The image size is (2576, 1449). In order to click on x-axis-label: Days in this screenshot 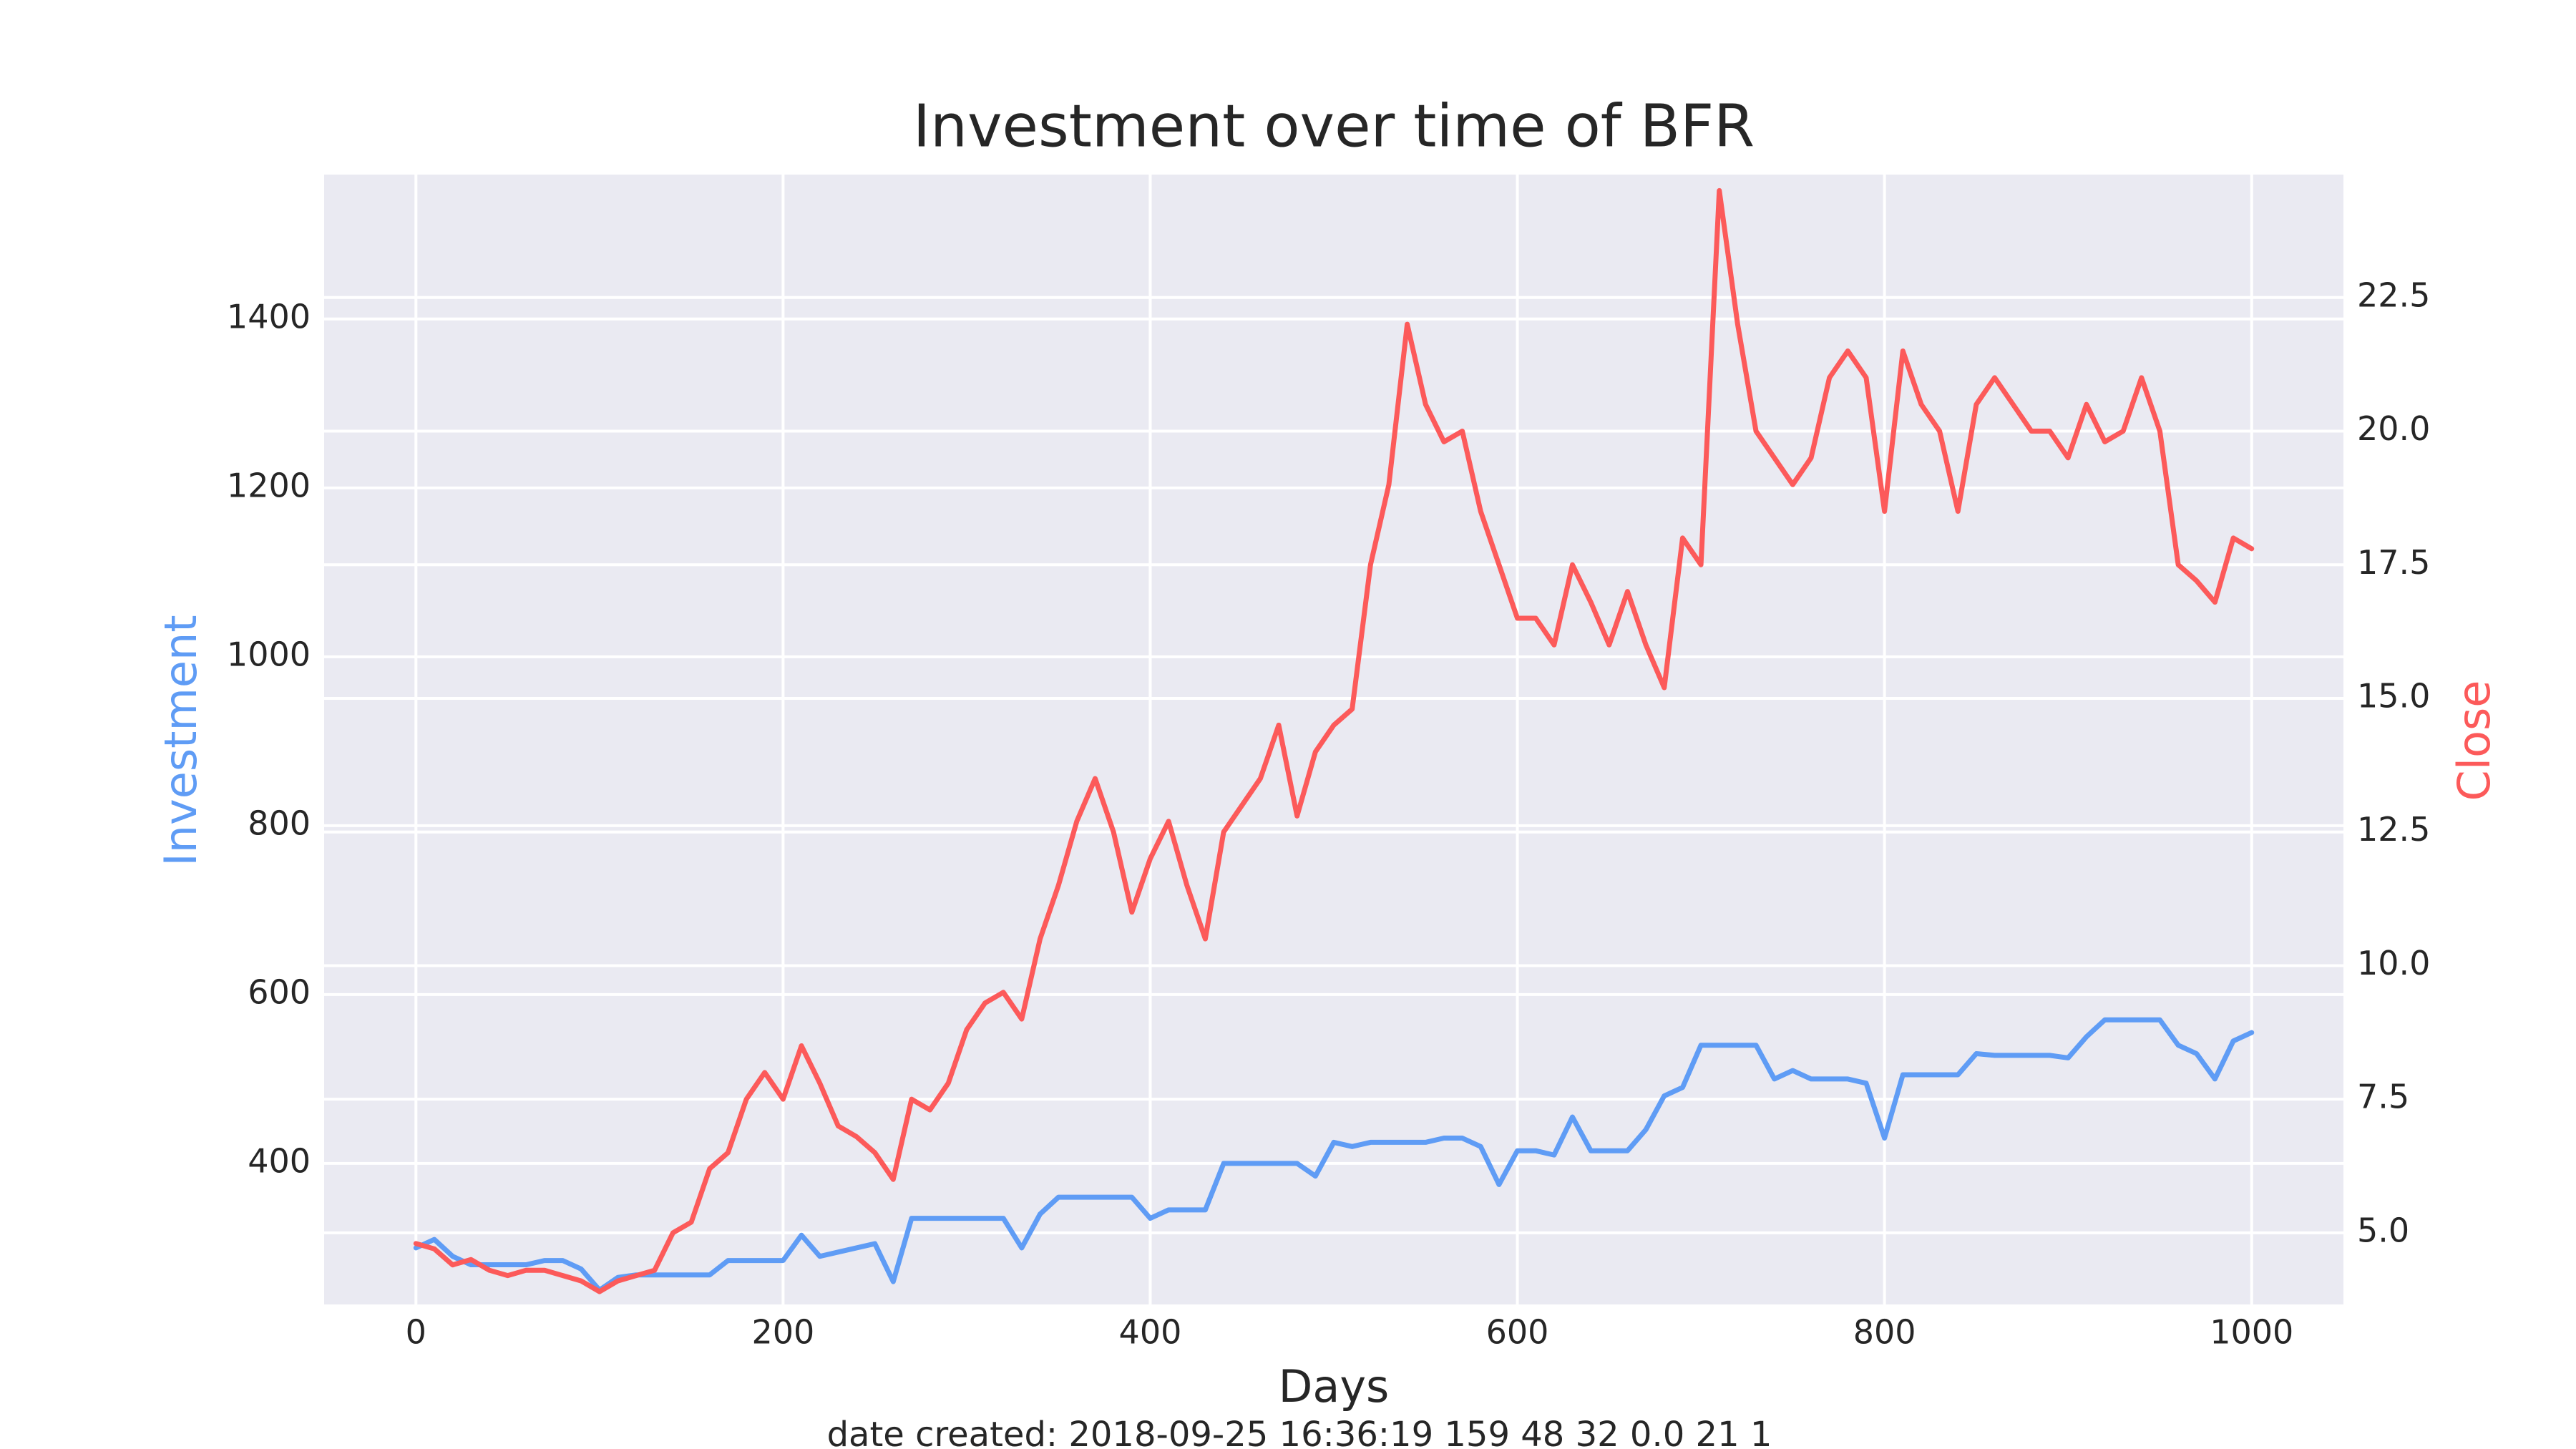, I will do `click(1334, 1386)`.